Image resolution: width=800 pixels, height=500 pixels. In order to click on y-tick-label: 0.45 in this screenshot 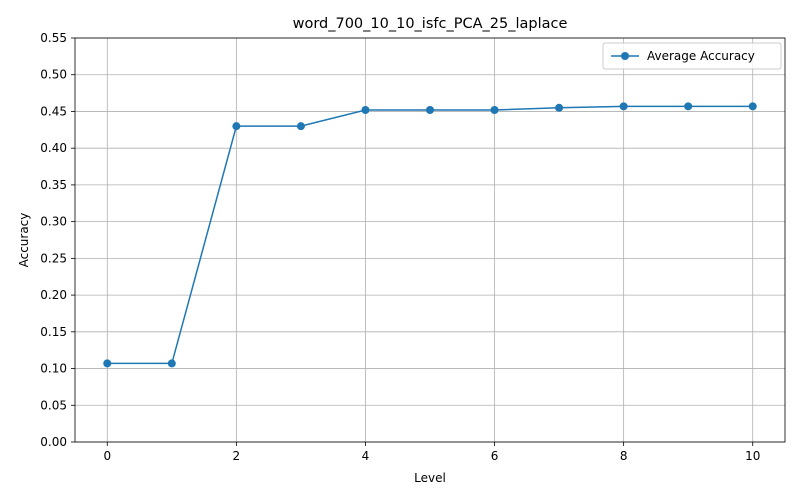, I will do `click(53, 111)`.